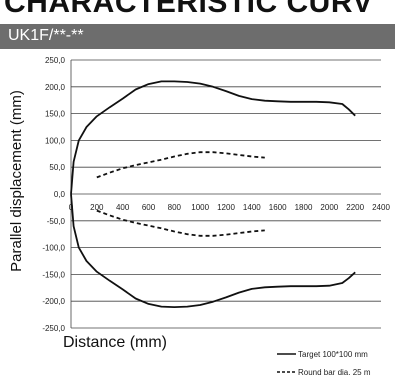 The height and width of the screenshot is (381, 395). What do you see at coordinates (16, 181) in the screenshot?
I see `y-axis-label: Parallel displacement (mm)` at bounding box center [16, 181].